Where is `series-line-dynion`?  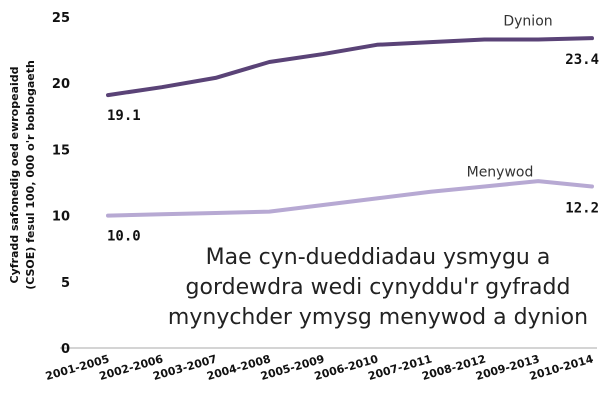
series-line-dynion is located at coordinates (350, 67).